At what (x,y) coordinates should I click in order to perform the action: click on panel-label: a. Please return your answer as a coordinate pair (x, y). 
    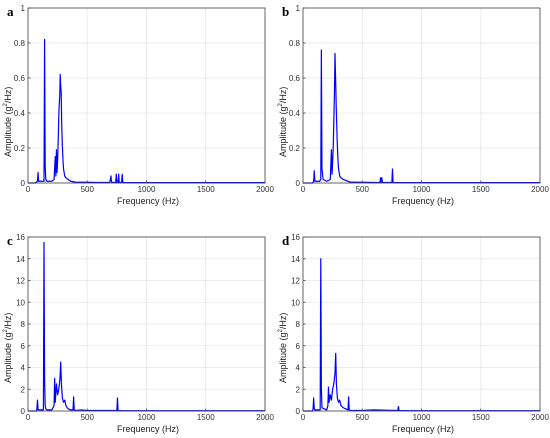
    Looking at the image, I should click on (10, 11).